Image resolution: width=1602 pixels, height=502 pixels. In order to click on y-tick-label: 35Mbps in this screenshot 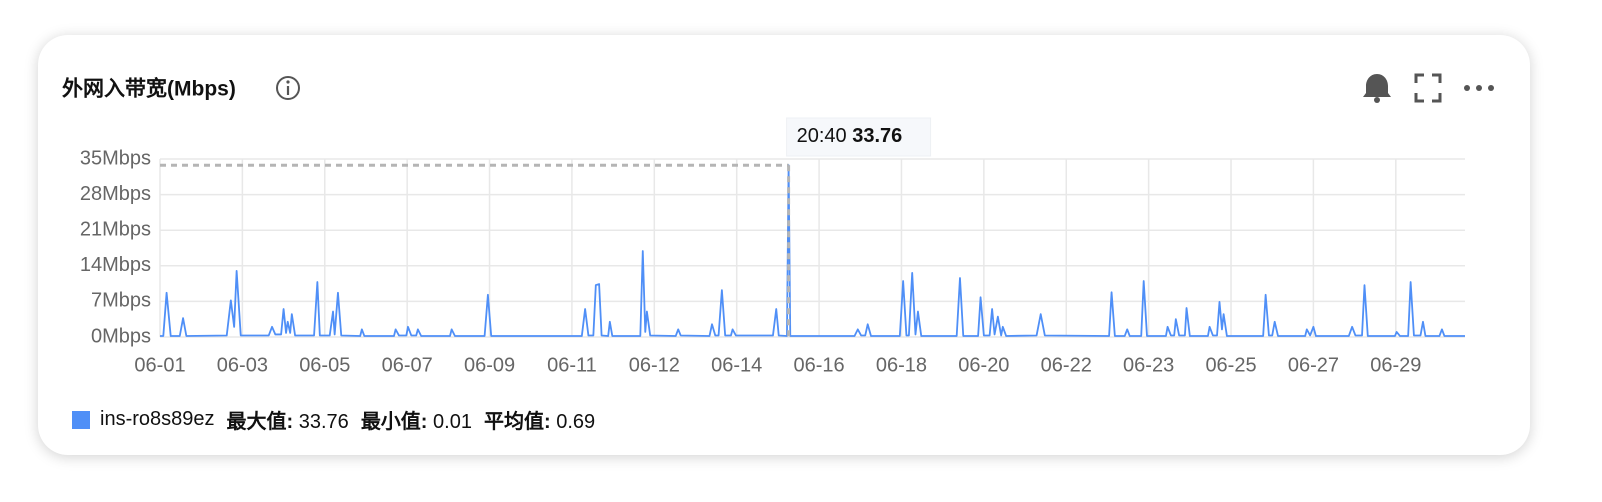, I will do `click(115, 158)`.